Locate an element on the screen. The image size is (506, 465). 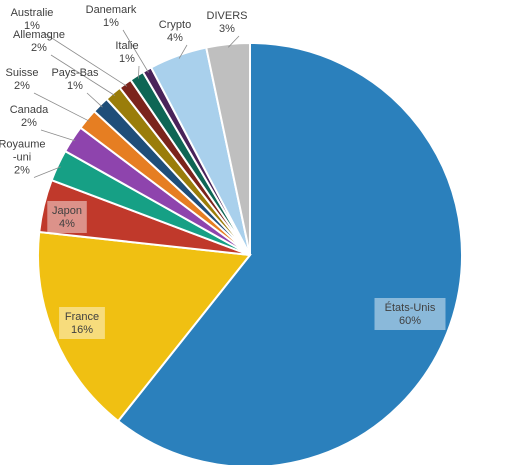
leader-line-pays-bas is located at coordinates (94, 100).